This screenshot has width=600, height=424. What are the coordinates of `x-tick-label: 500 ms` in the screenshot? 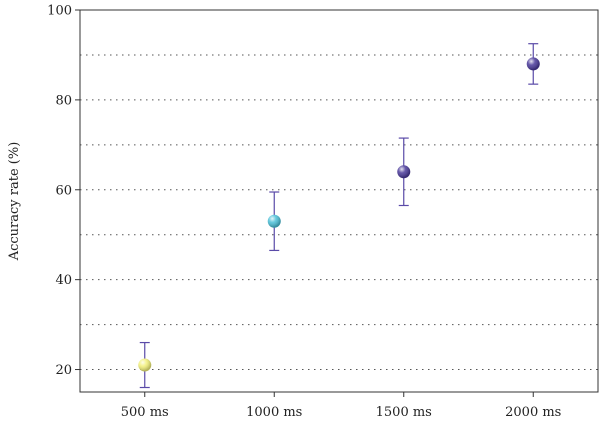 It's located at (145, 412).